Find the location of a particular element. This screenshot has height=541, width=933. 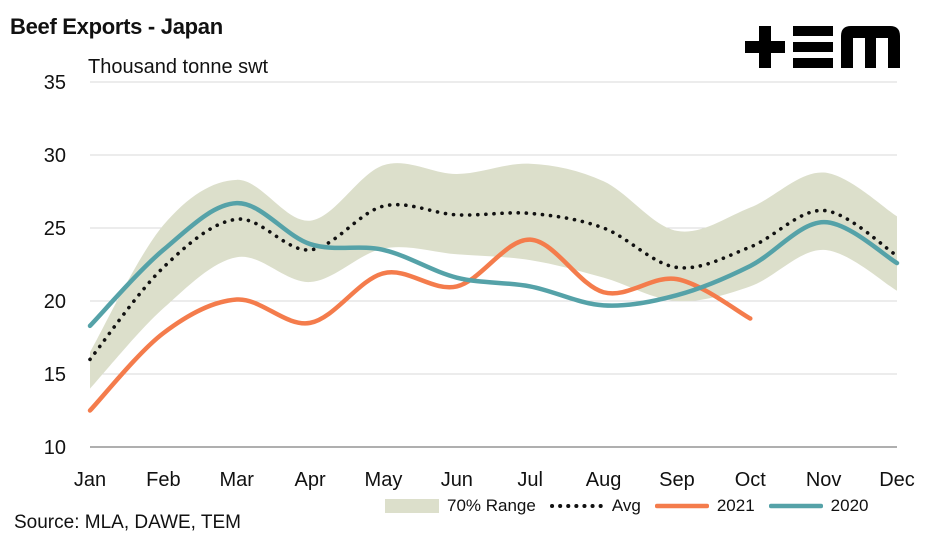

x-tick-jun: Jun is located at coordinates (457, 480).